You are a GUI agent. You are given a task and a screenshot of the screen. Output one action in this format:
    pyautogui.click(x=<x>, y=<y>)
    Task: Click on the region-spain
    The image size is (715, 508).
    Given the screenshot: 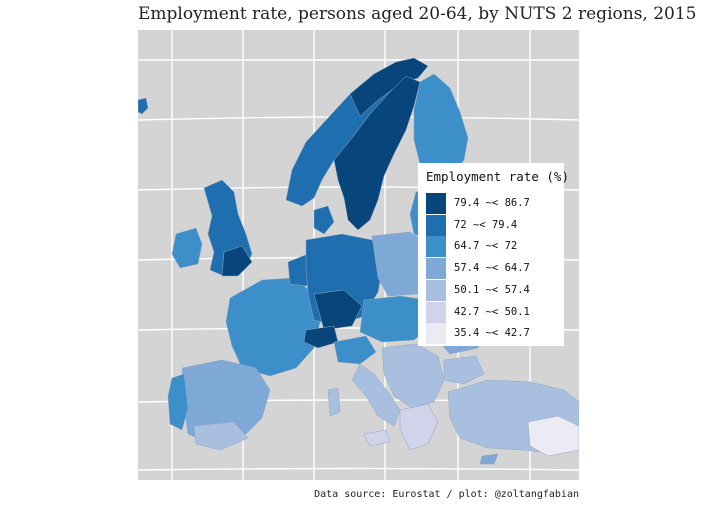 What is the action you would take?
    pyautogui.click(x=226, y=402)
    